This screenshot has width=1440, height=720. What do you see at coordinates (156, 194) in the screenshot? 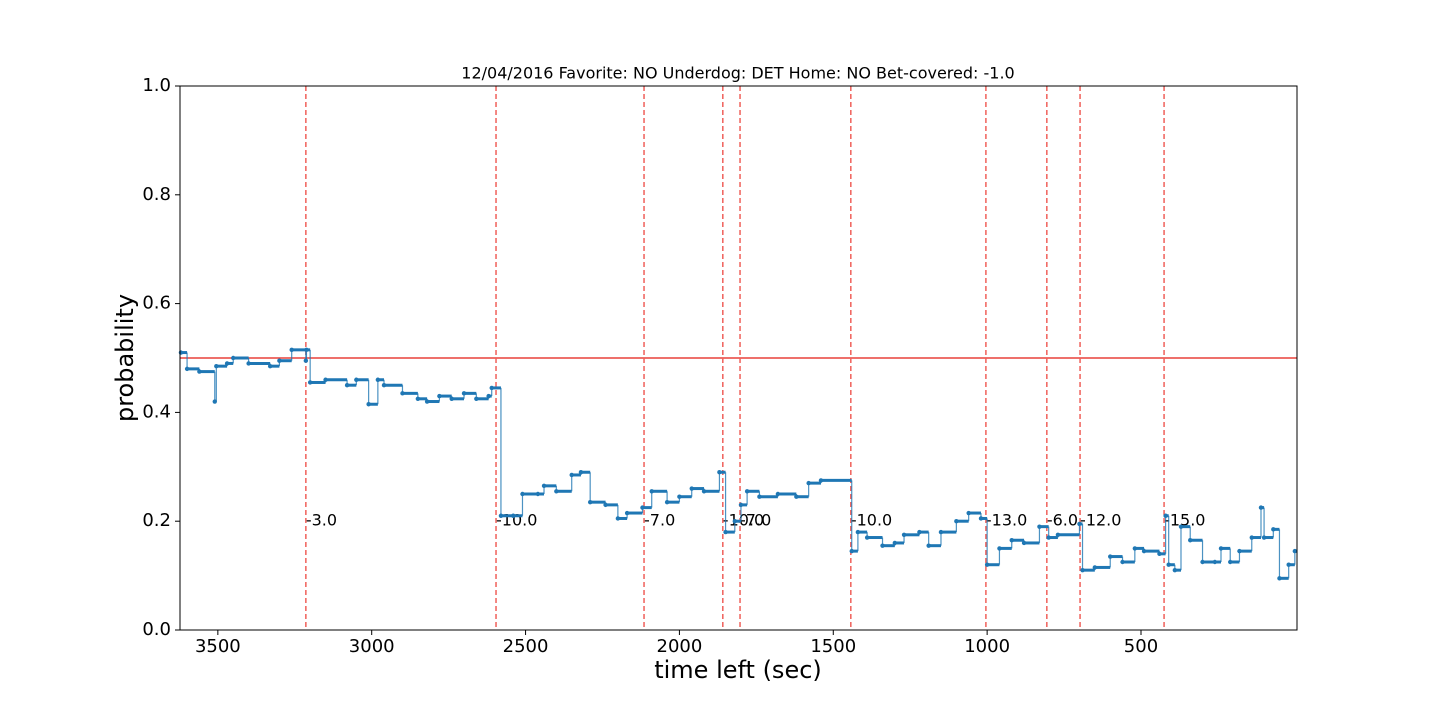
I see `y-tick-label: 0.8` at bounding box center [156, 194].